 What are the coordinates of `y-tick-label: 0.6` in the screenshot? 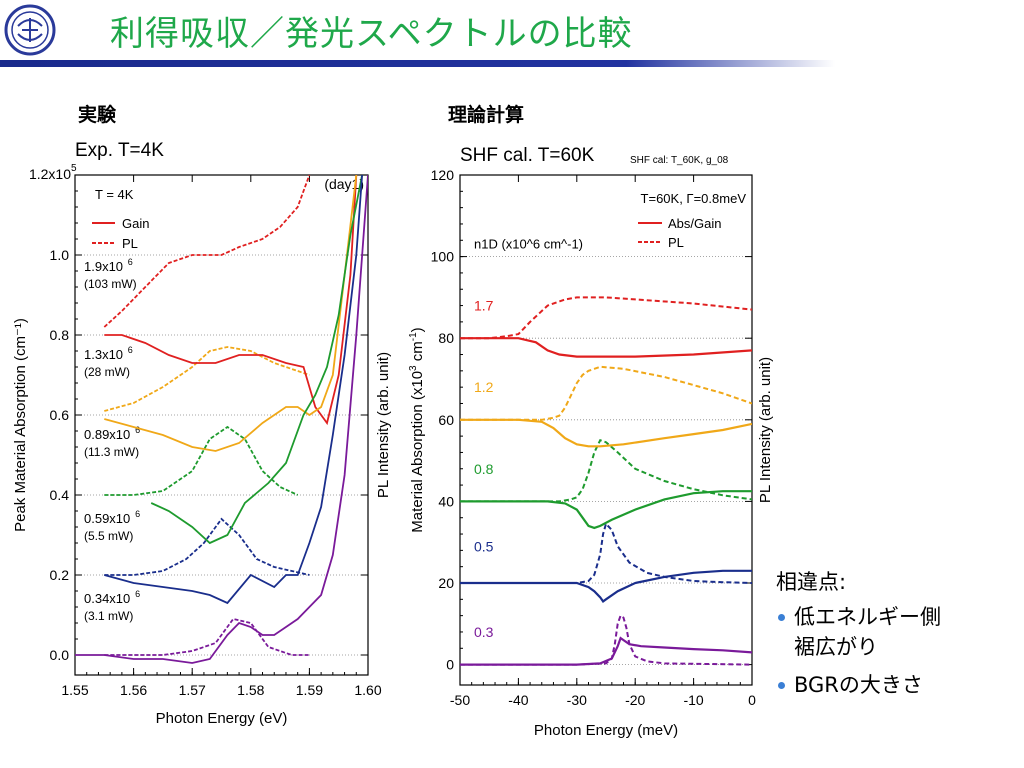 It's located at (60, 415).